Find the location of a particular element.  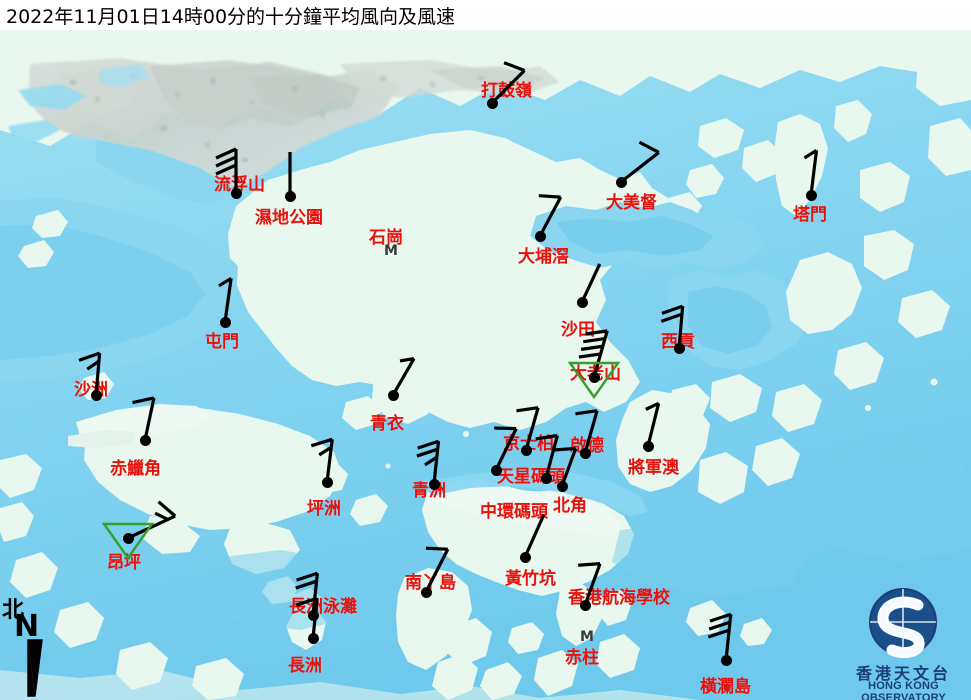

station-dot-lau-fau-shan is located at coordinates (236, 193).